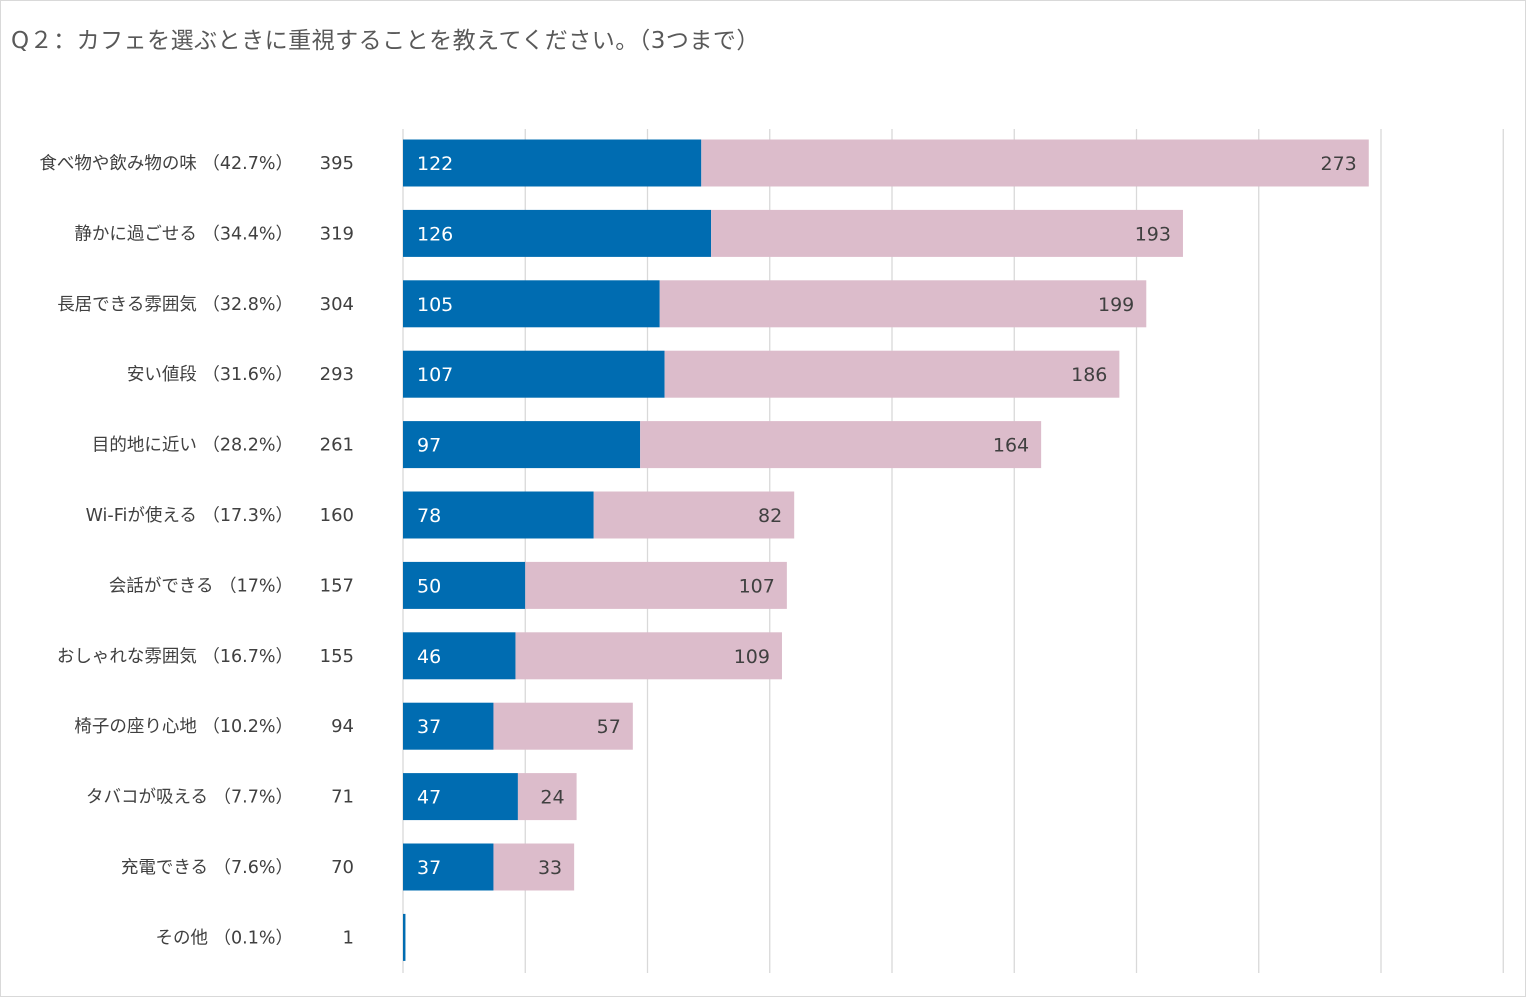 Image resolution: width=1526 pixels, height=997 pixels. I want to click on category-label: 目的地に近い （28.2%）, so click(192, 446).